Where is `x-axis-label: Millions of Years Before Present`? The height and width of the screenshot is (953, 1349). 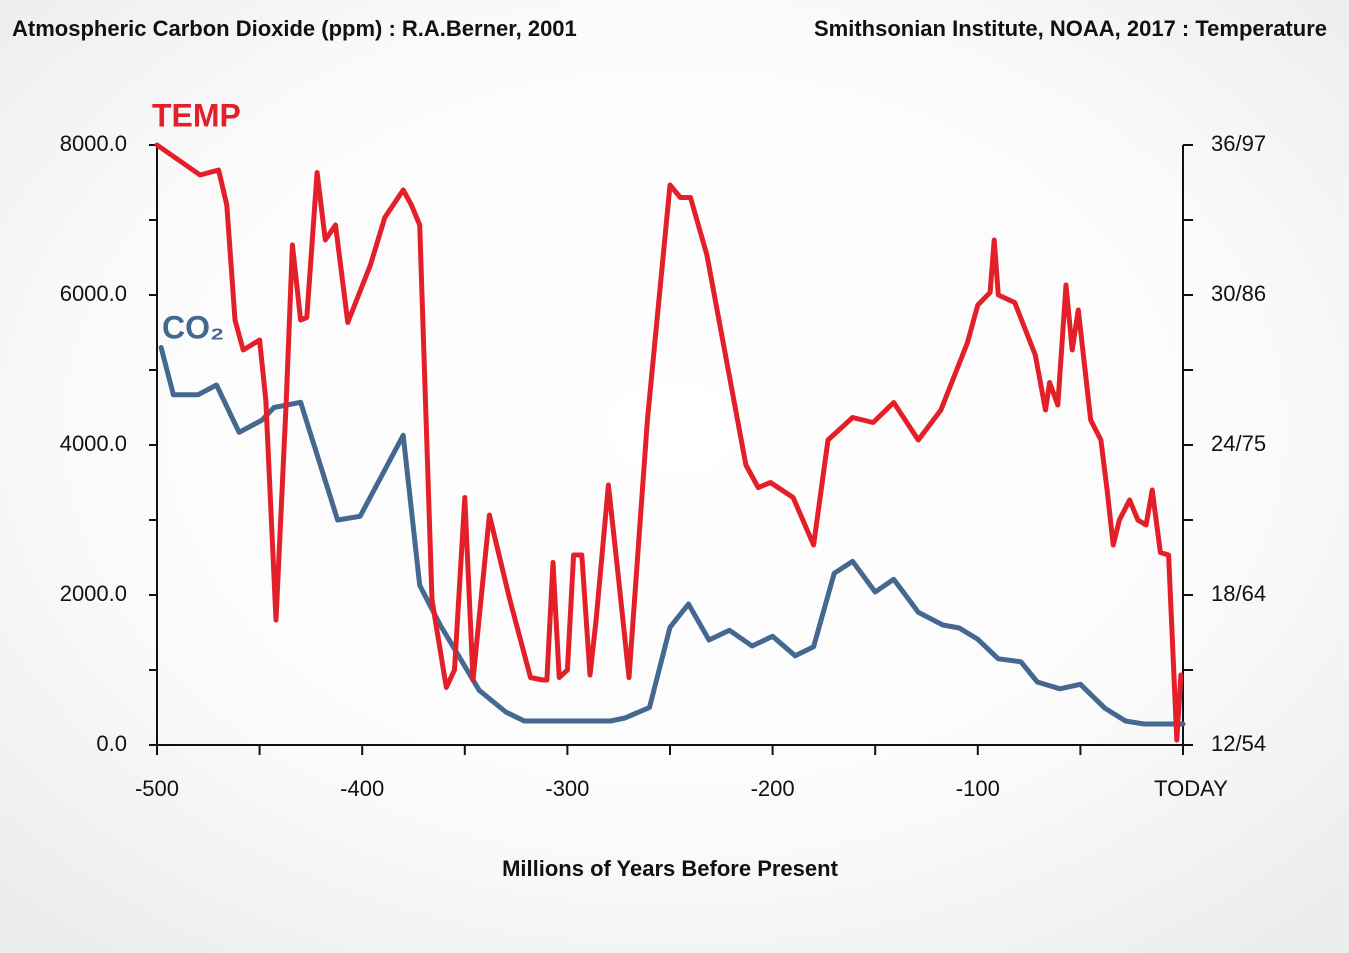 x-axis-label: Millions of Years Before Present is located at coordinates (670, 868).